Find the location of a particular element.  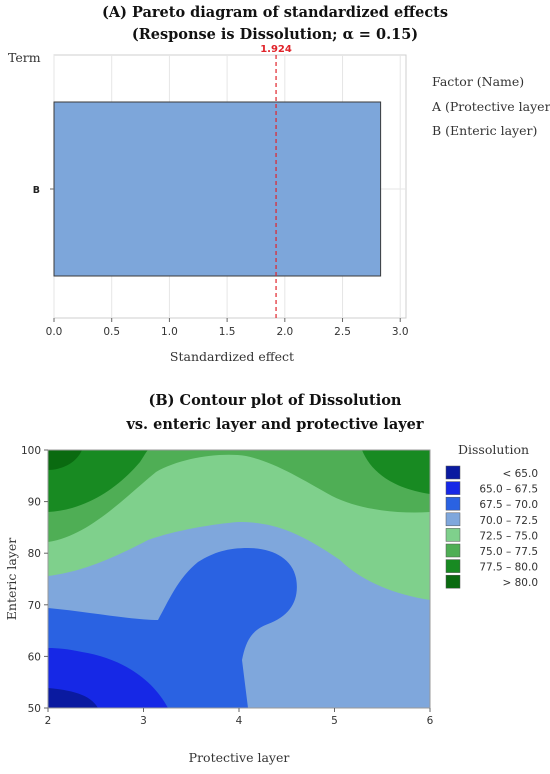

pareto-x-tick-label: 0.0 is located at coordinates (54, 332).